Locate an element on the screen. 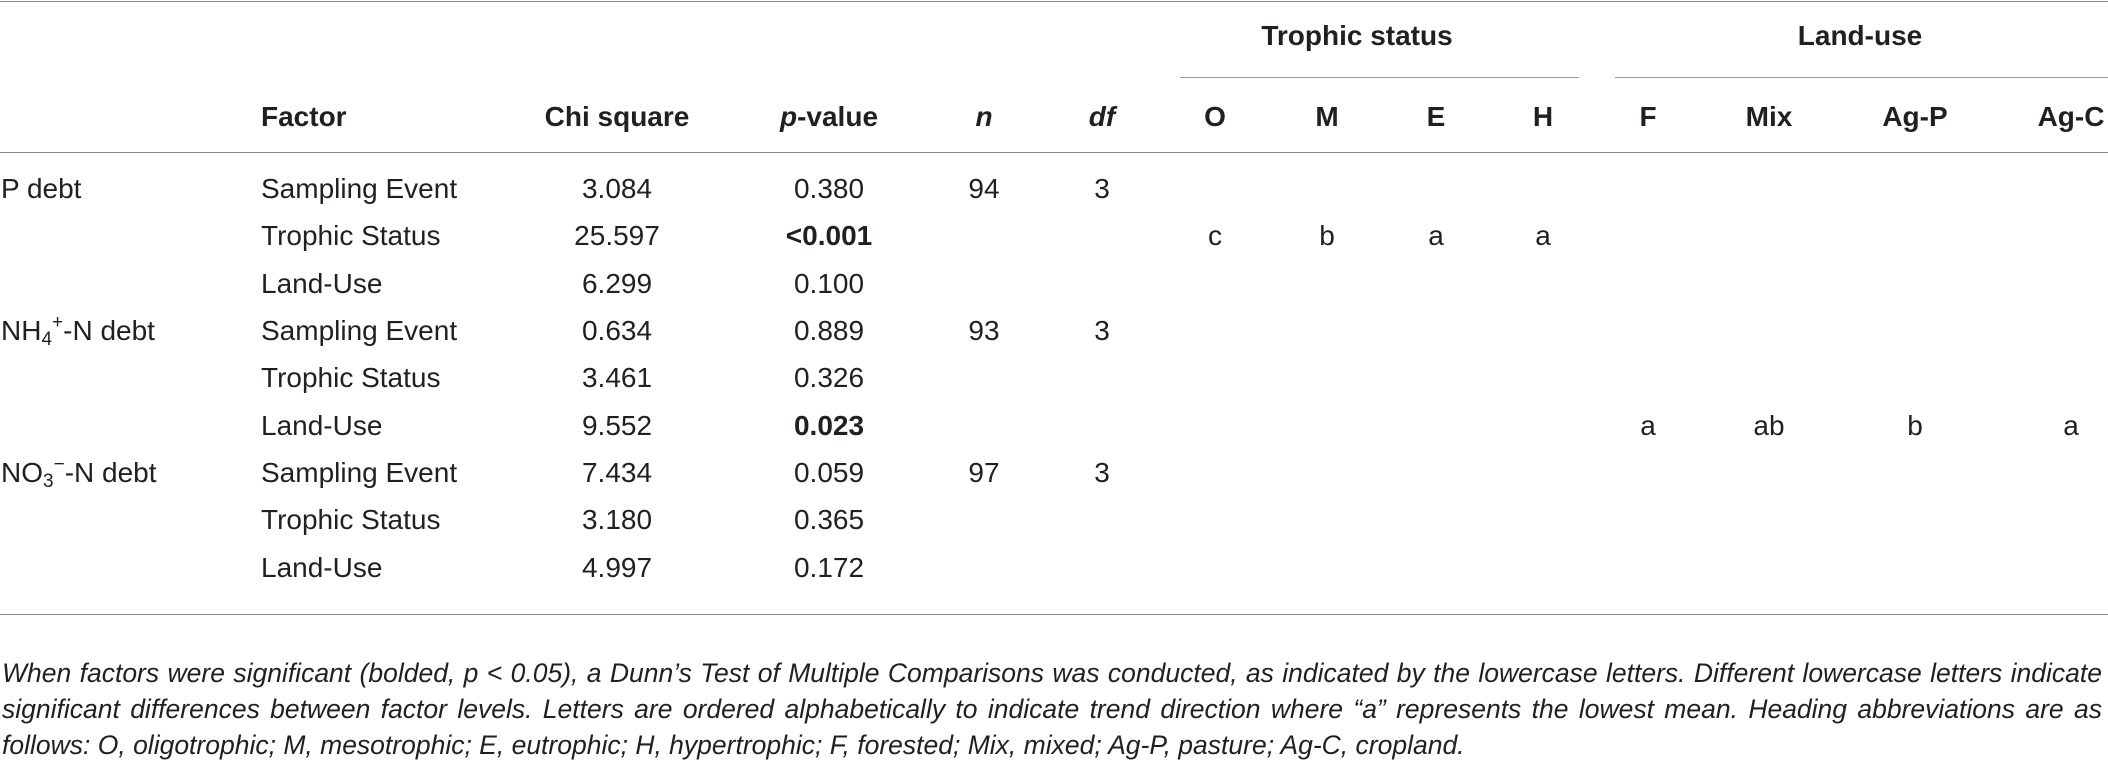  chi-square-cell: 4.997 is located at coordinates (617, 567).